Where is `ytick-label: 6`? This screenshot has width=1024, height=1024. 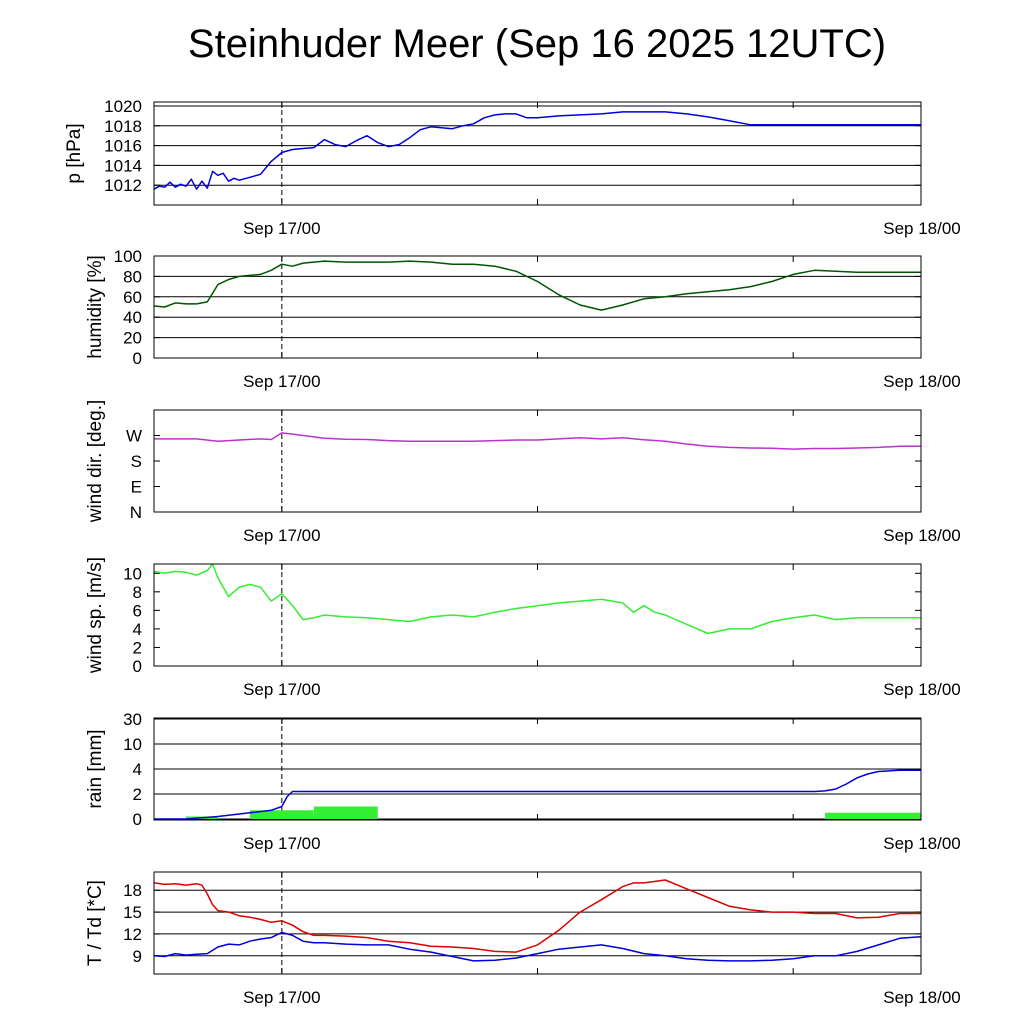
ytick-label: 6 is located at coordinates (137, 610).